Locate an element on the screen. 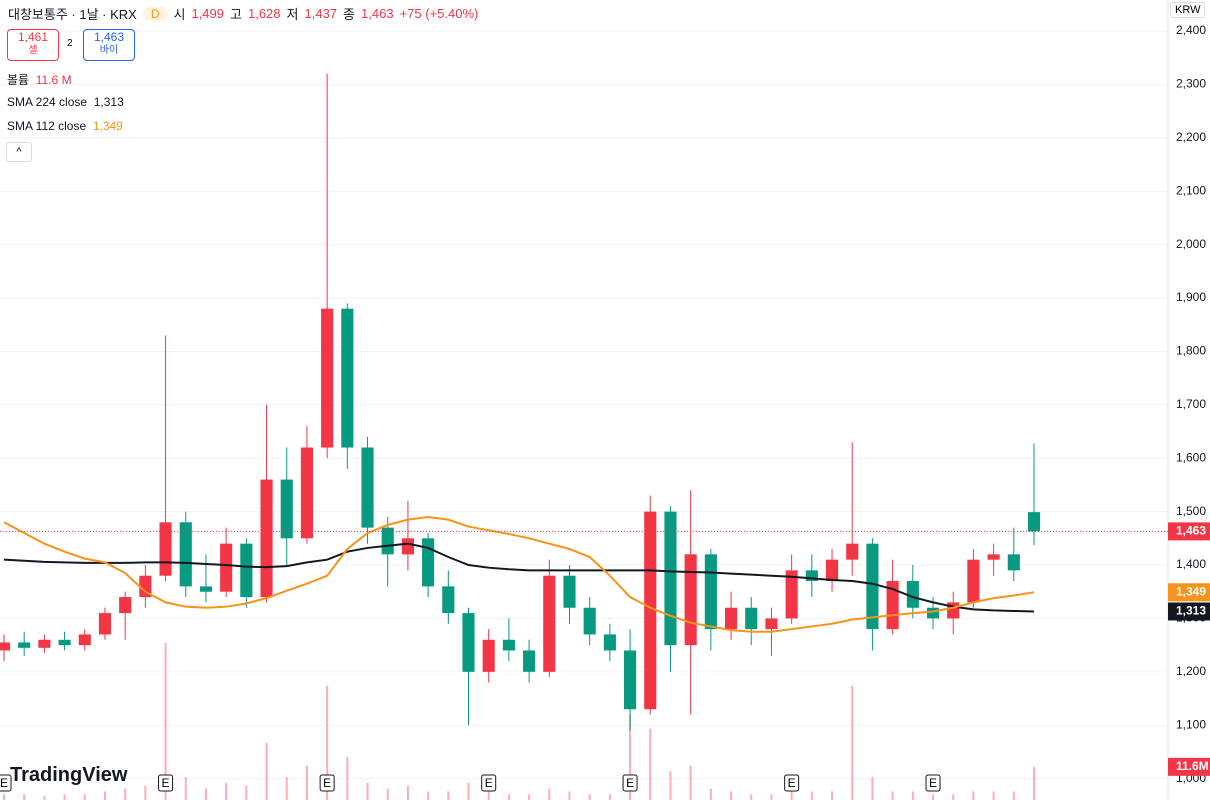 This screenshot has width=1210, height=800. buy-price: 1,463 is located at coordinates (109, 37).